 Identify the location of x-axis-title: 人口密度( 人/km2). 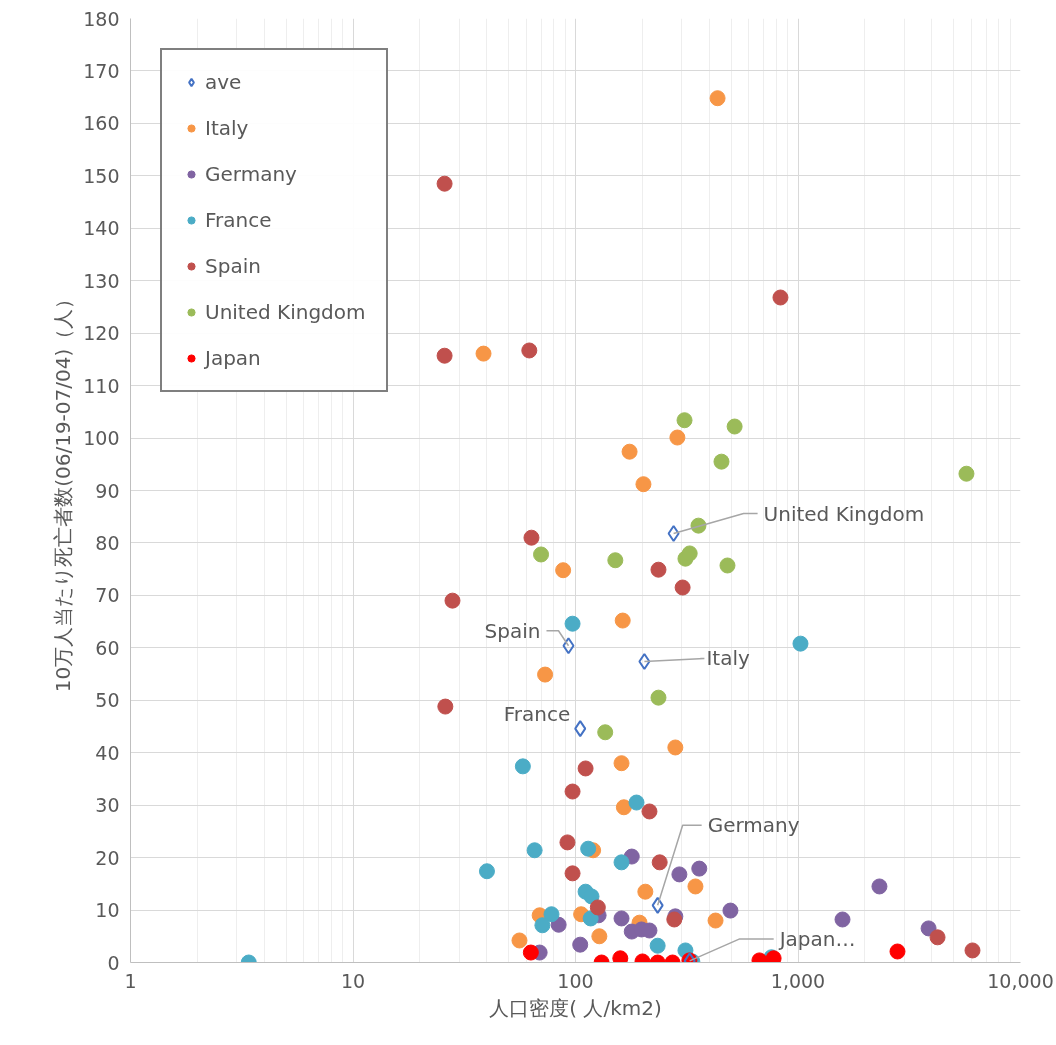
(575, 1007).